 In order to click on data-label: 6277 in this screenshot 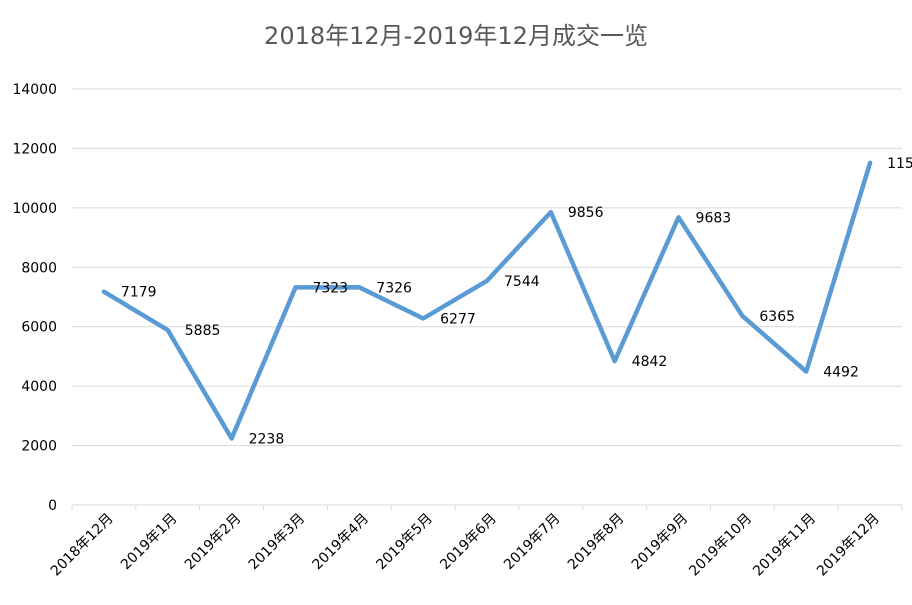, I will do `click(458, 319)`.